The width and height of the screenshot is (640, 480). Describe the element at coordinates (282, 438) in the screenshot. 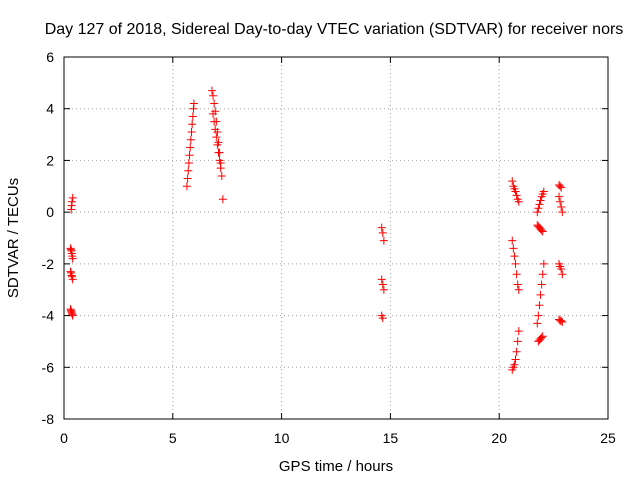

I see `x-tick-label: 10` at that location.